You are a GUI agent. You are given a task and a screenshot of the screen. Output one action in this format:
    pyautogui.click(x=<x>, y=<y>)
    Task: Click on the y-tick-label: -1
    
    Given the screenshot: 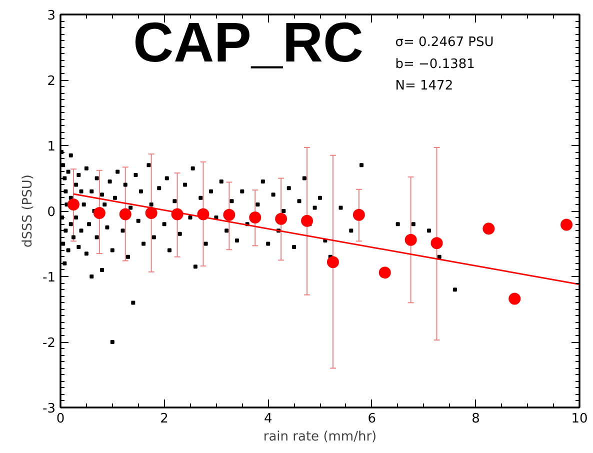 What is the action you would take?
    pyautogui.click(x=49, y=278)
    